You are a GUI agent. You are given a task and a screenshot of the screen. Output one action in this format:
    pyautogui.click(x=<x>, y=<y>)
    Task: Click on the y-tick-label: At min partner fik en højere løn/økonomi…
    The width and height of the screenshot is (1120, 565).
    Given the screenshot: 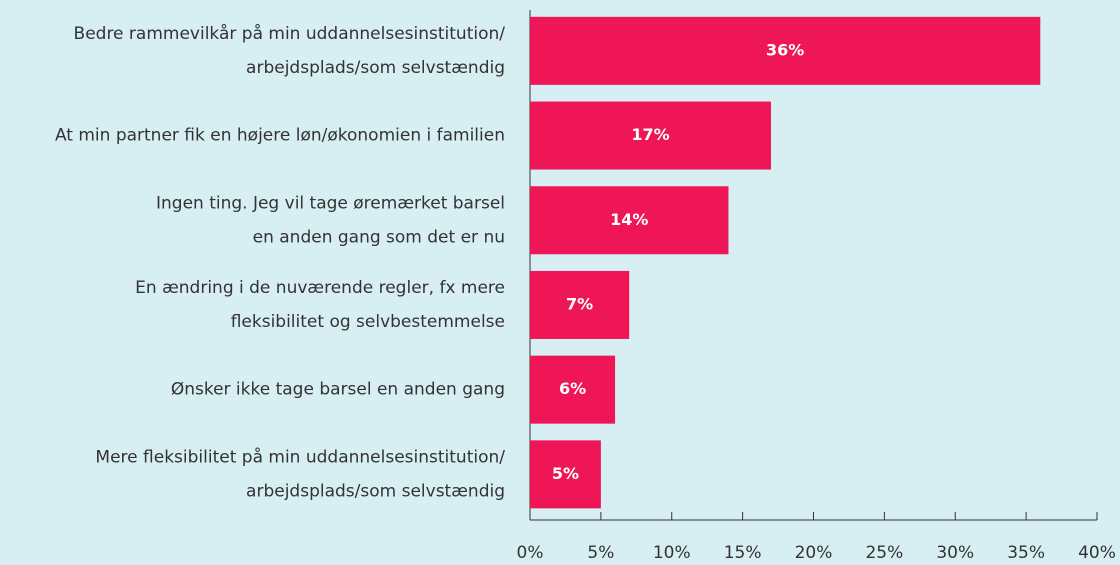 What is the action you would take?
    pyautogui.click(x=280, y=136)
    